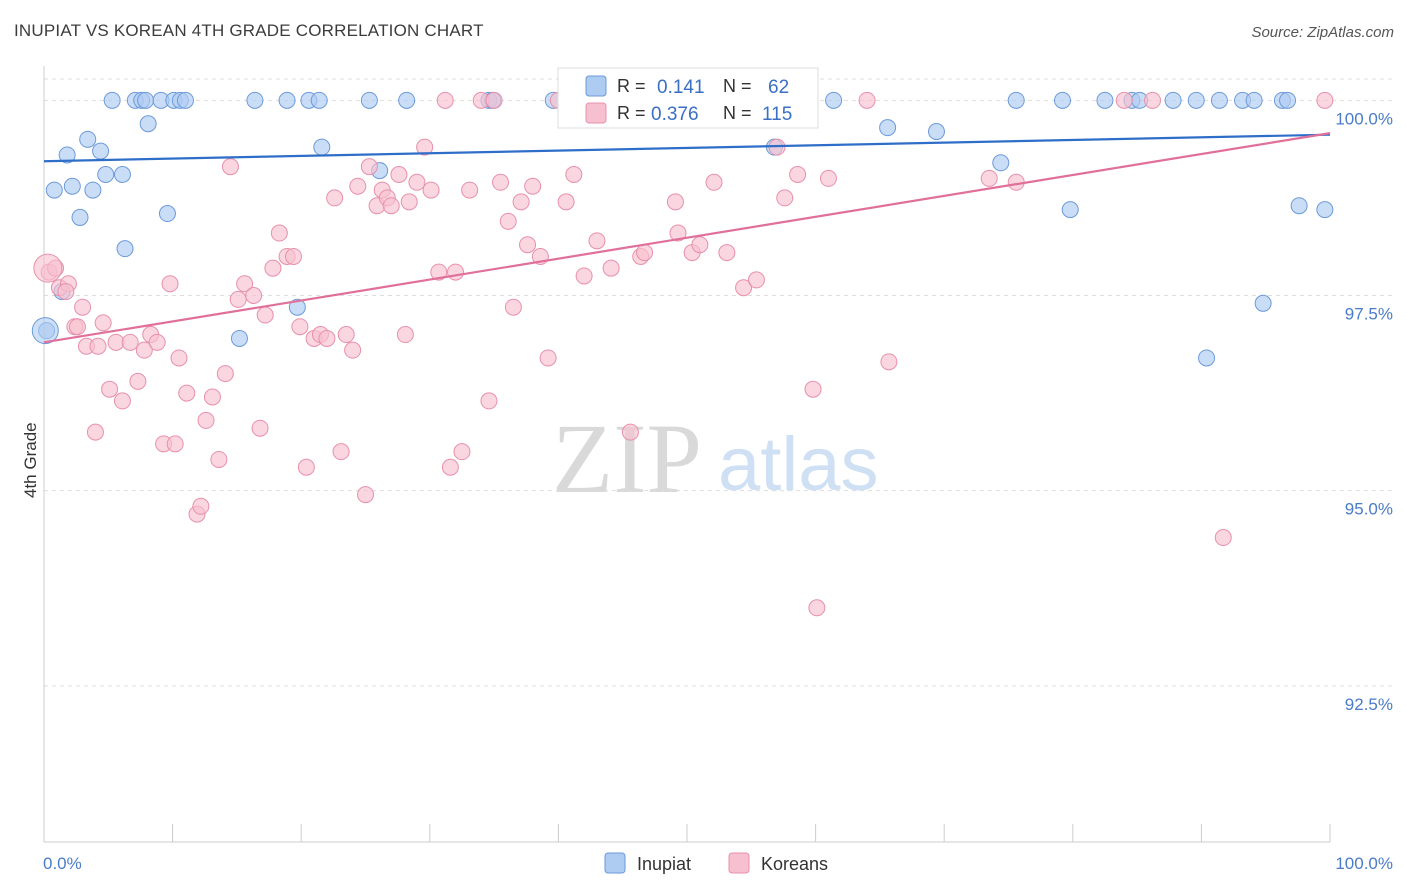 The width and height of the screenshot is (1406, 892). What do you see at coordinates (688, 98) in the screenshot?
I see `stats-legend: R = 0.141 N = 62 R = 0.376 N = 115` at bounding box center [688, 98].